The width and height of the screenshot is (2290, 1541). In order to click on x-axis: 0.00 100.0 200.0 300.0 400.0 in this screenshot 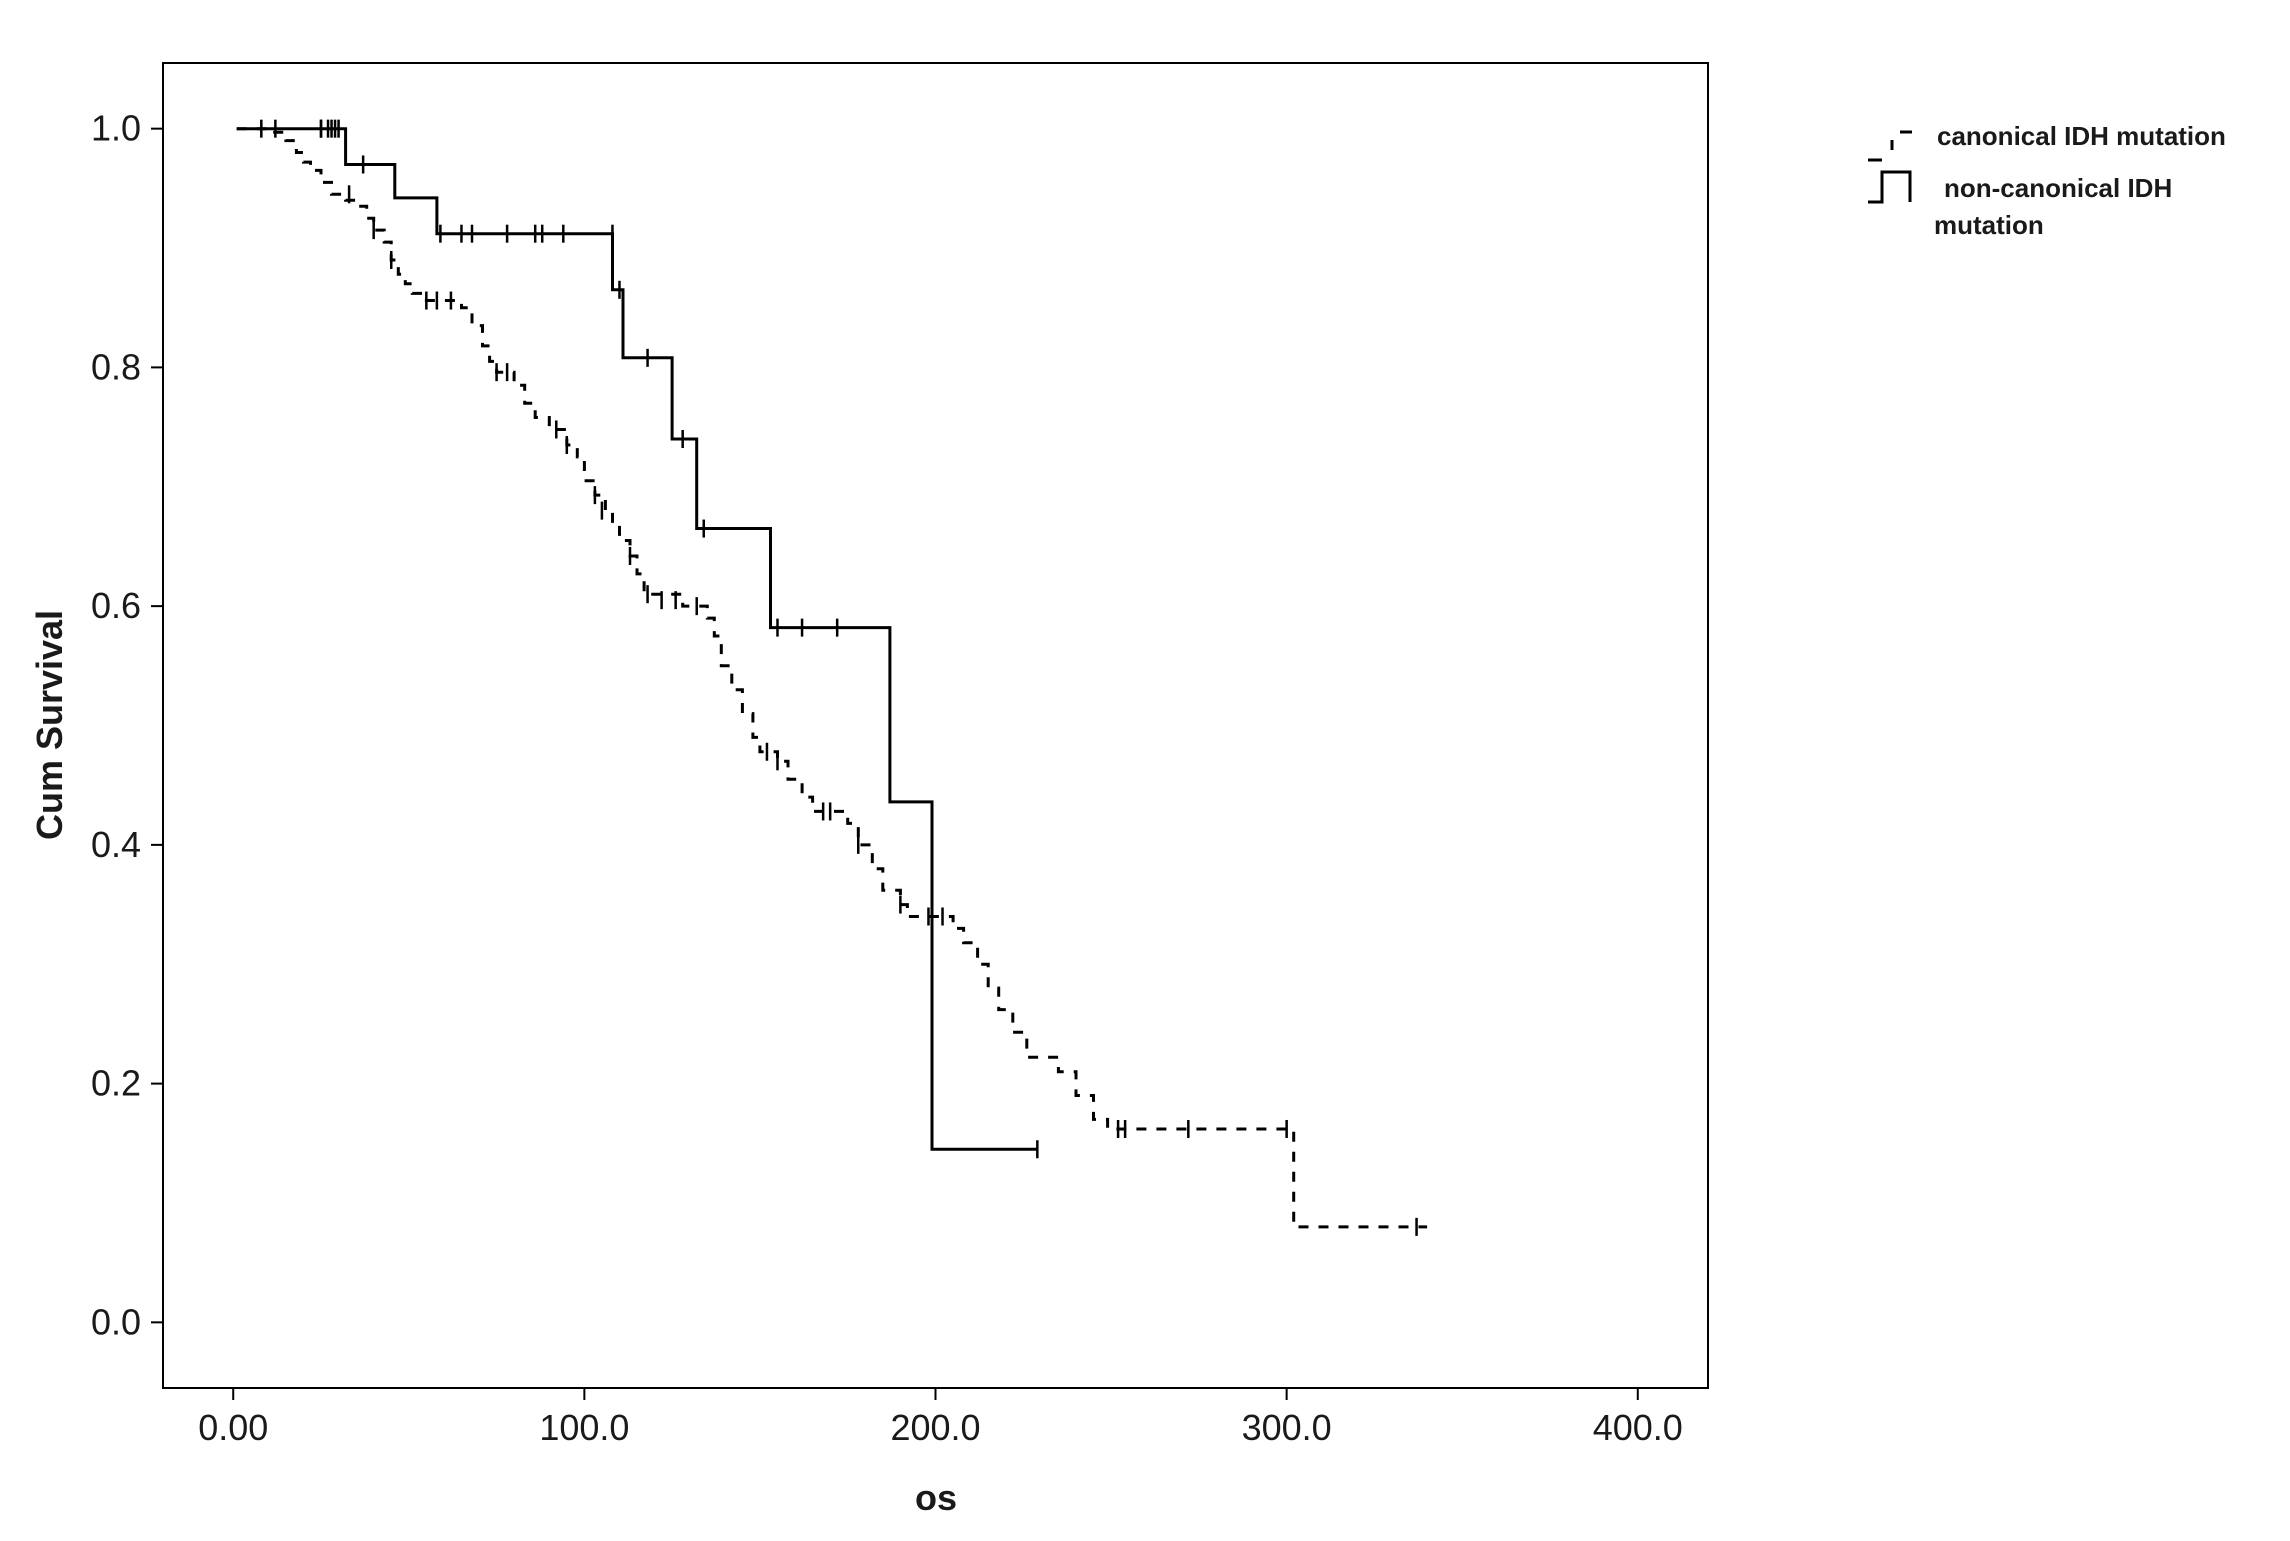, I will do `click(940, 1418)`.